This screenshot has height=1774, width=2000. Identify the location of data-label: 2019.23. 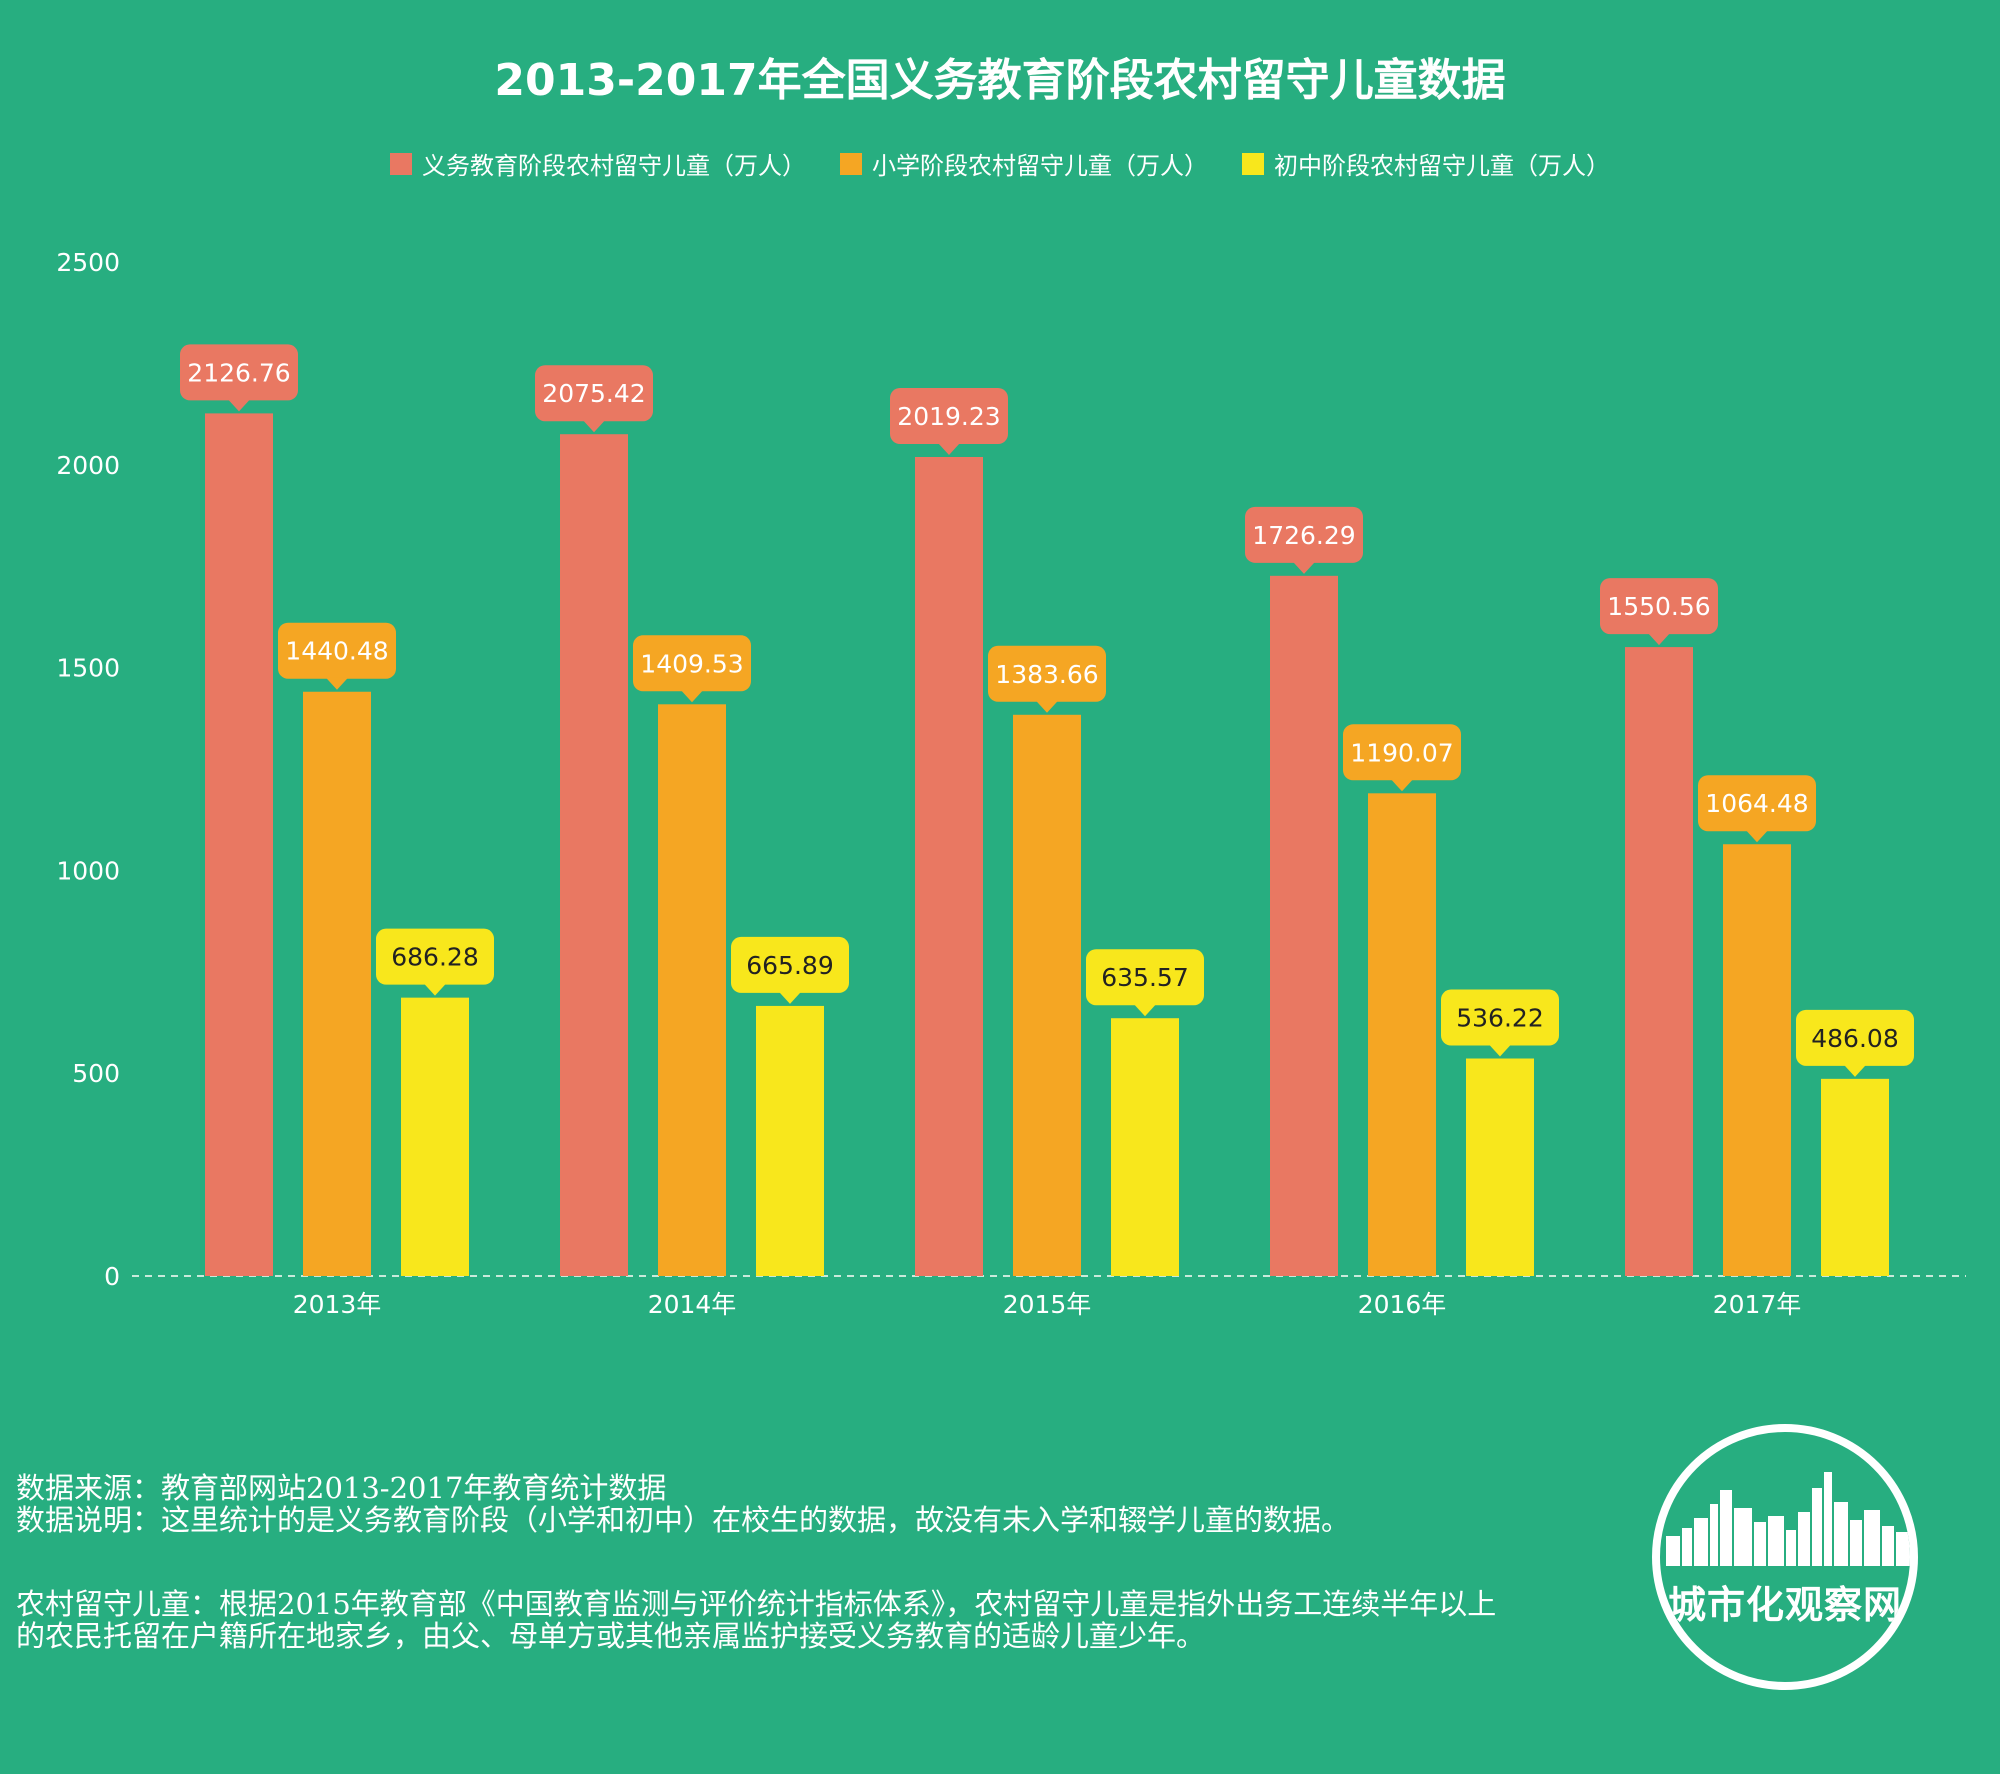
(948, 416).